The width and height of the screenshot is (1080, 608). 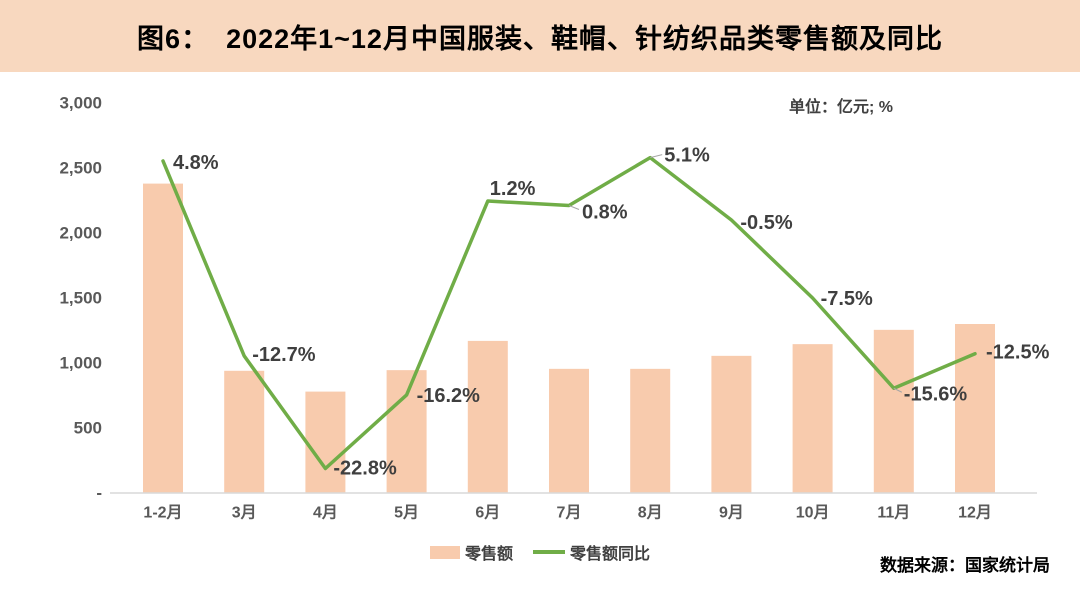 I want to click on bar-7月, so click(x=569, y=430).